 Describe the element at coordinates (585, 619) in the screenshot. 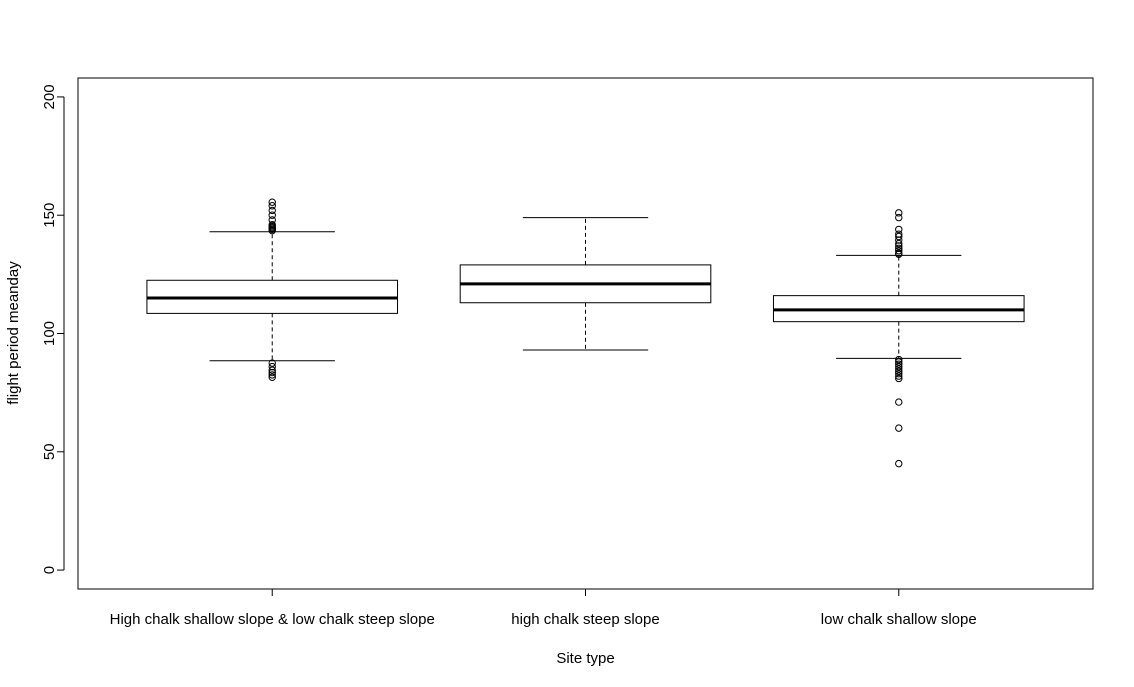

I see `x-tick-label: high chalk steep slope` at that location.